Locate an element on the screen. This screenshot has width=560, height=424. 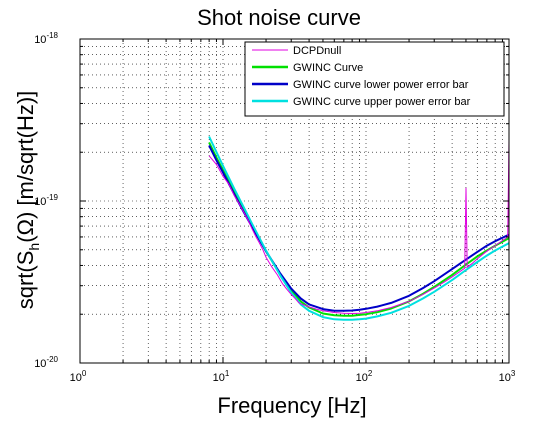
y-axis-label-subscript: h is located at coordinates (34, 247).